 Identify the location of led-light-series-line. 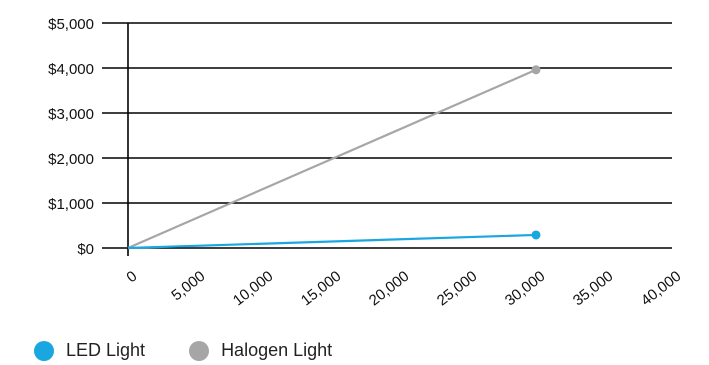
(332, 241).